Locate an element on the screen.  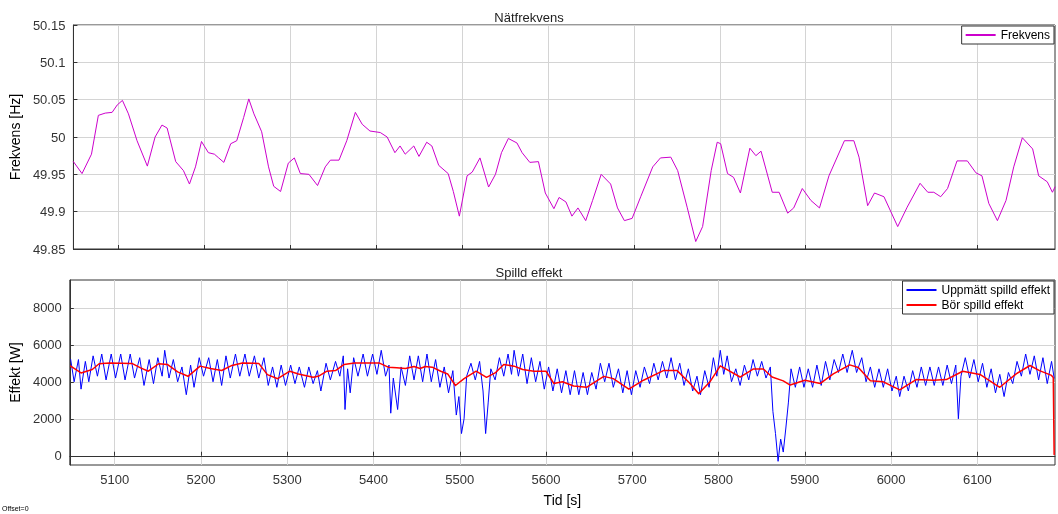
y-tick-label: 50.1 is located at coordinates (53, 62).